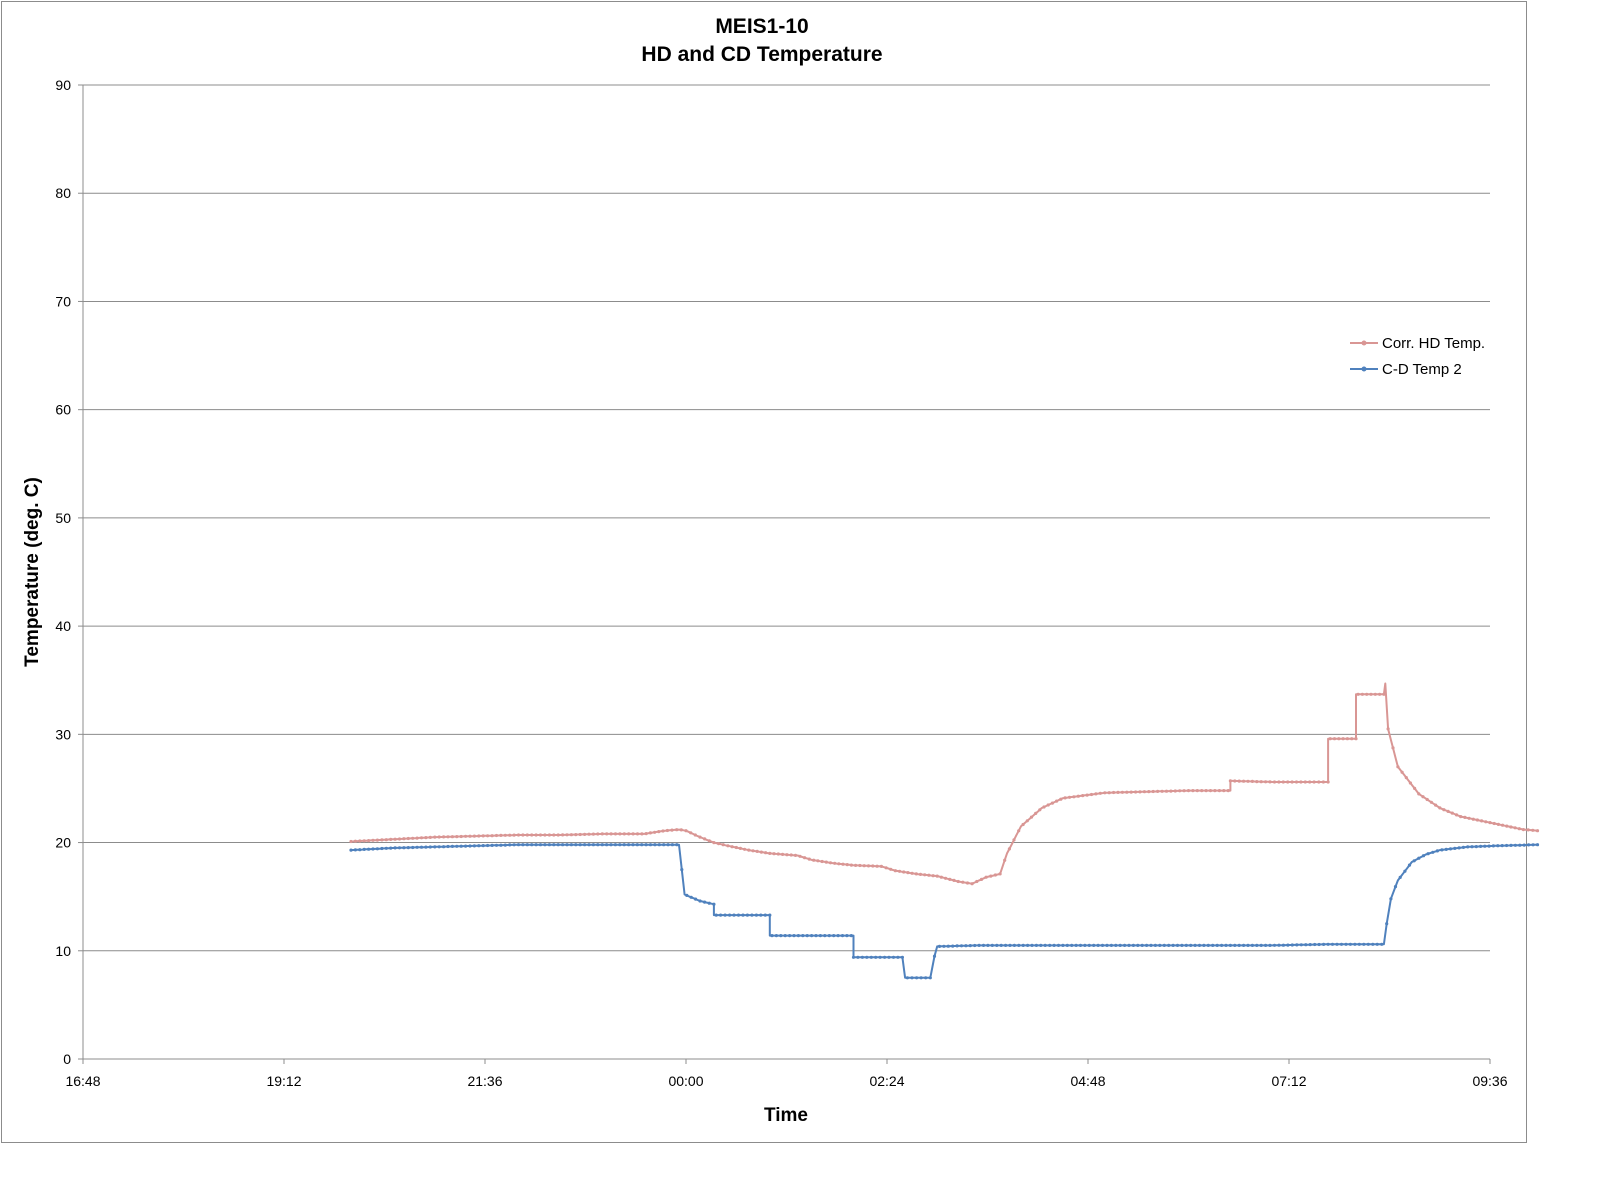 This screenshot has height=1202, width=1598. I want to click on y-tick-label: 90, so click(63, 85).